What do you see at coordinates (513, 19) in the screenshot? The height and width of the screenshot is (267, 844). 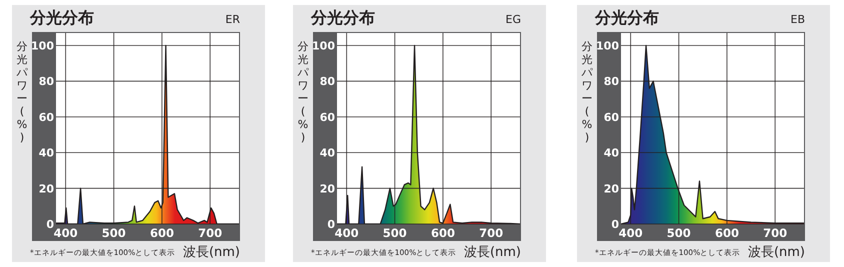 I see `chart-subtitle: EG` at bounding box center [513, 19].